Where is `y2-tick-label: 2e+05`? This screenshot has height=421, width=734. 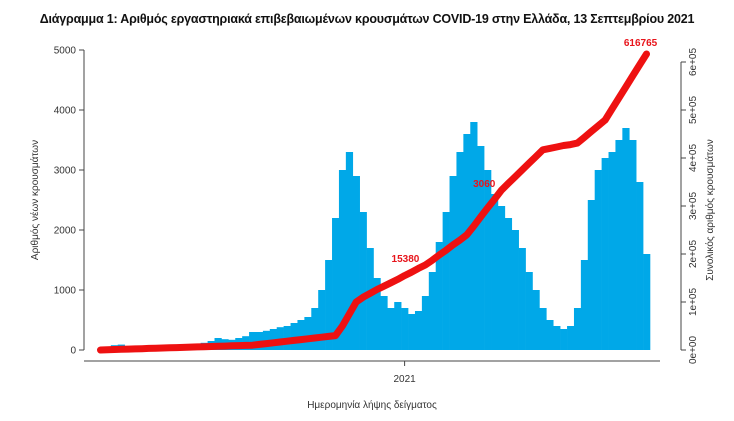
y2-tick-label: 2e+05 is located at coordinates (693, 254).